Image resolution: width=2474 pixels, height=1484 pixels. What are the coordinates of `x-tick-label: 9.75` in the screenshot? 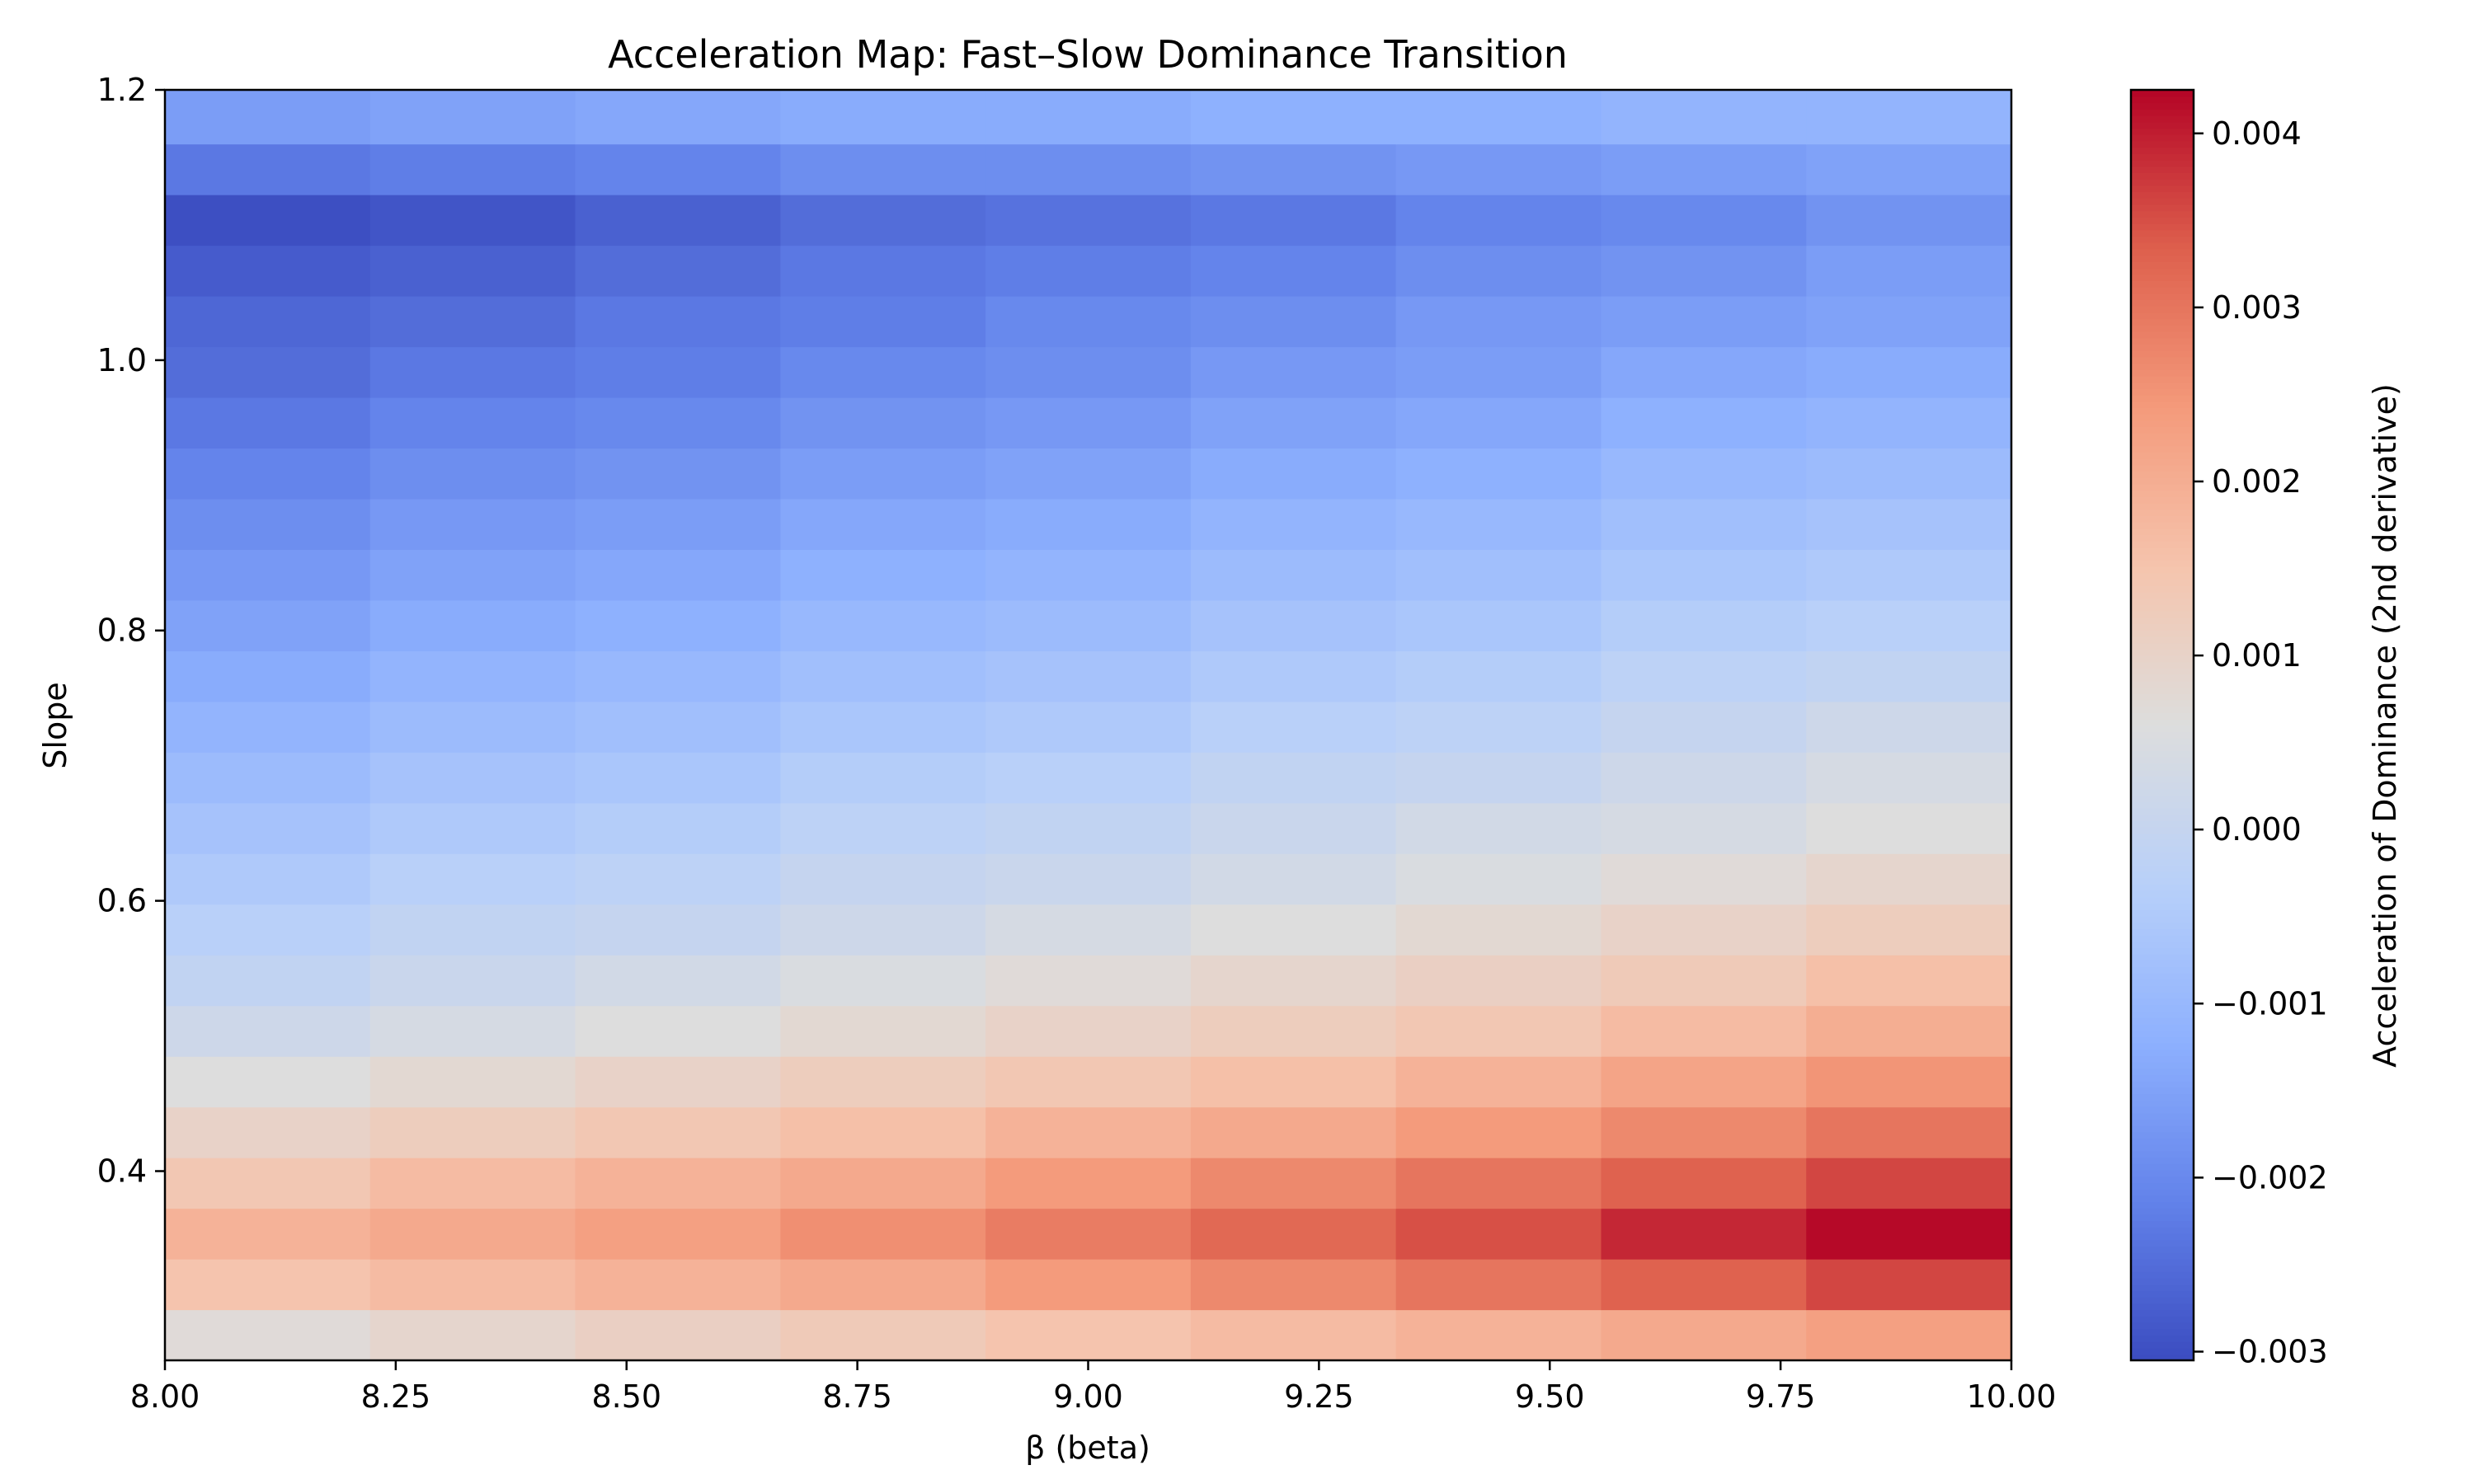 It's located at (1781, 1396).